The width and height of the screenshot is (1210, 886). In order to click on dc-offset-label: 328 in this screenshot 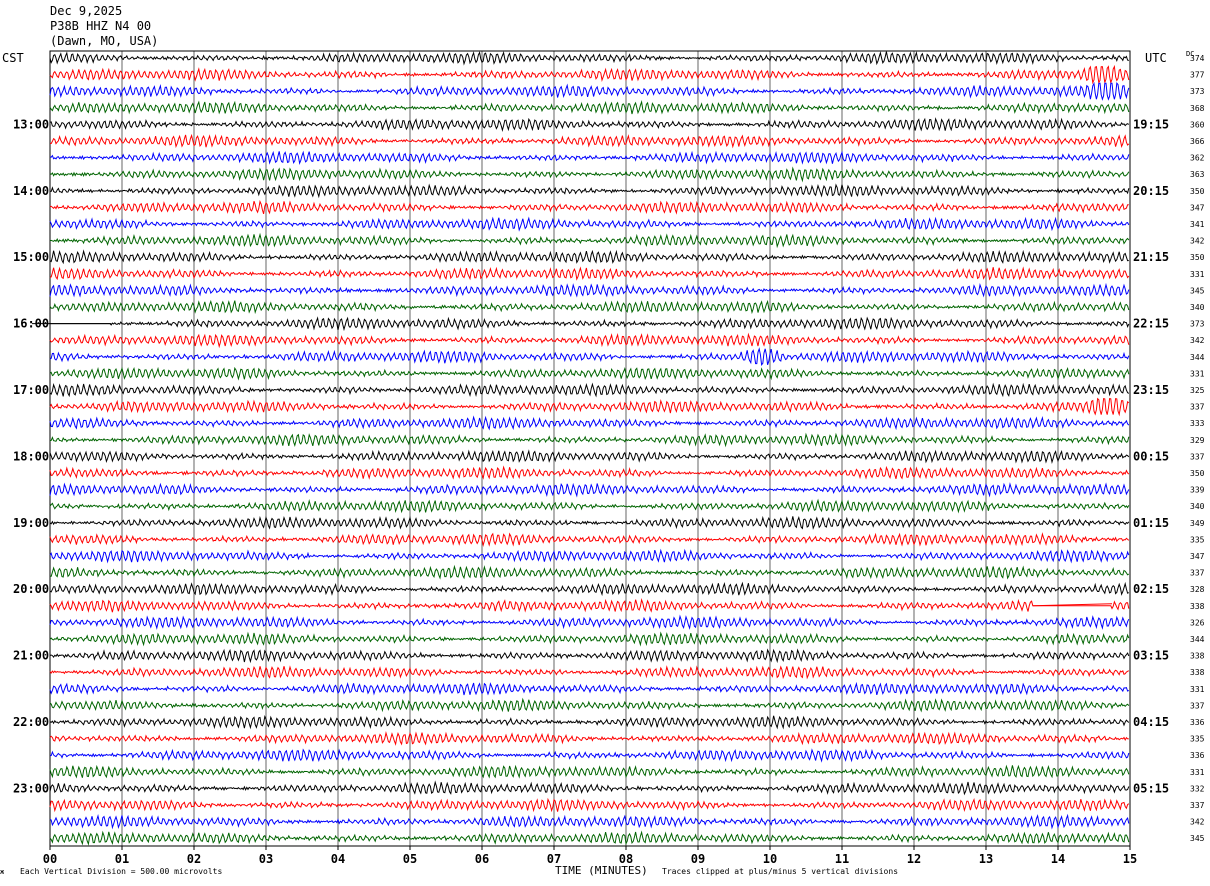, I will do `click(1197, 589)`.